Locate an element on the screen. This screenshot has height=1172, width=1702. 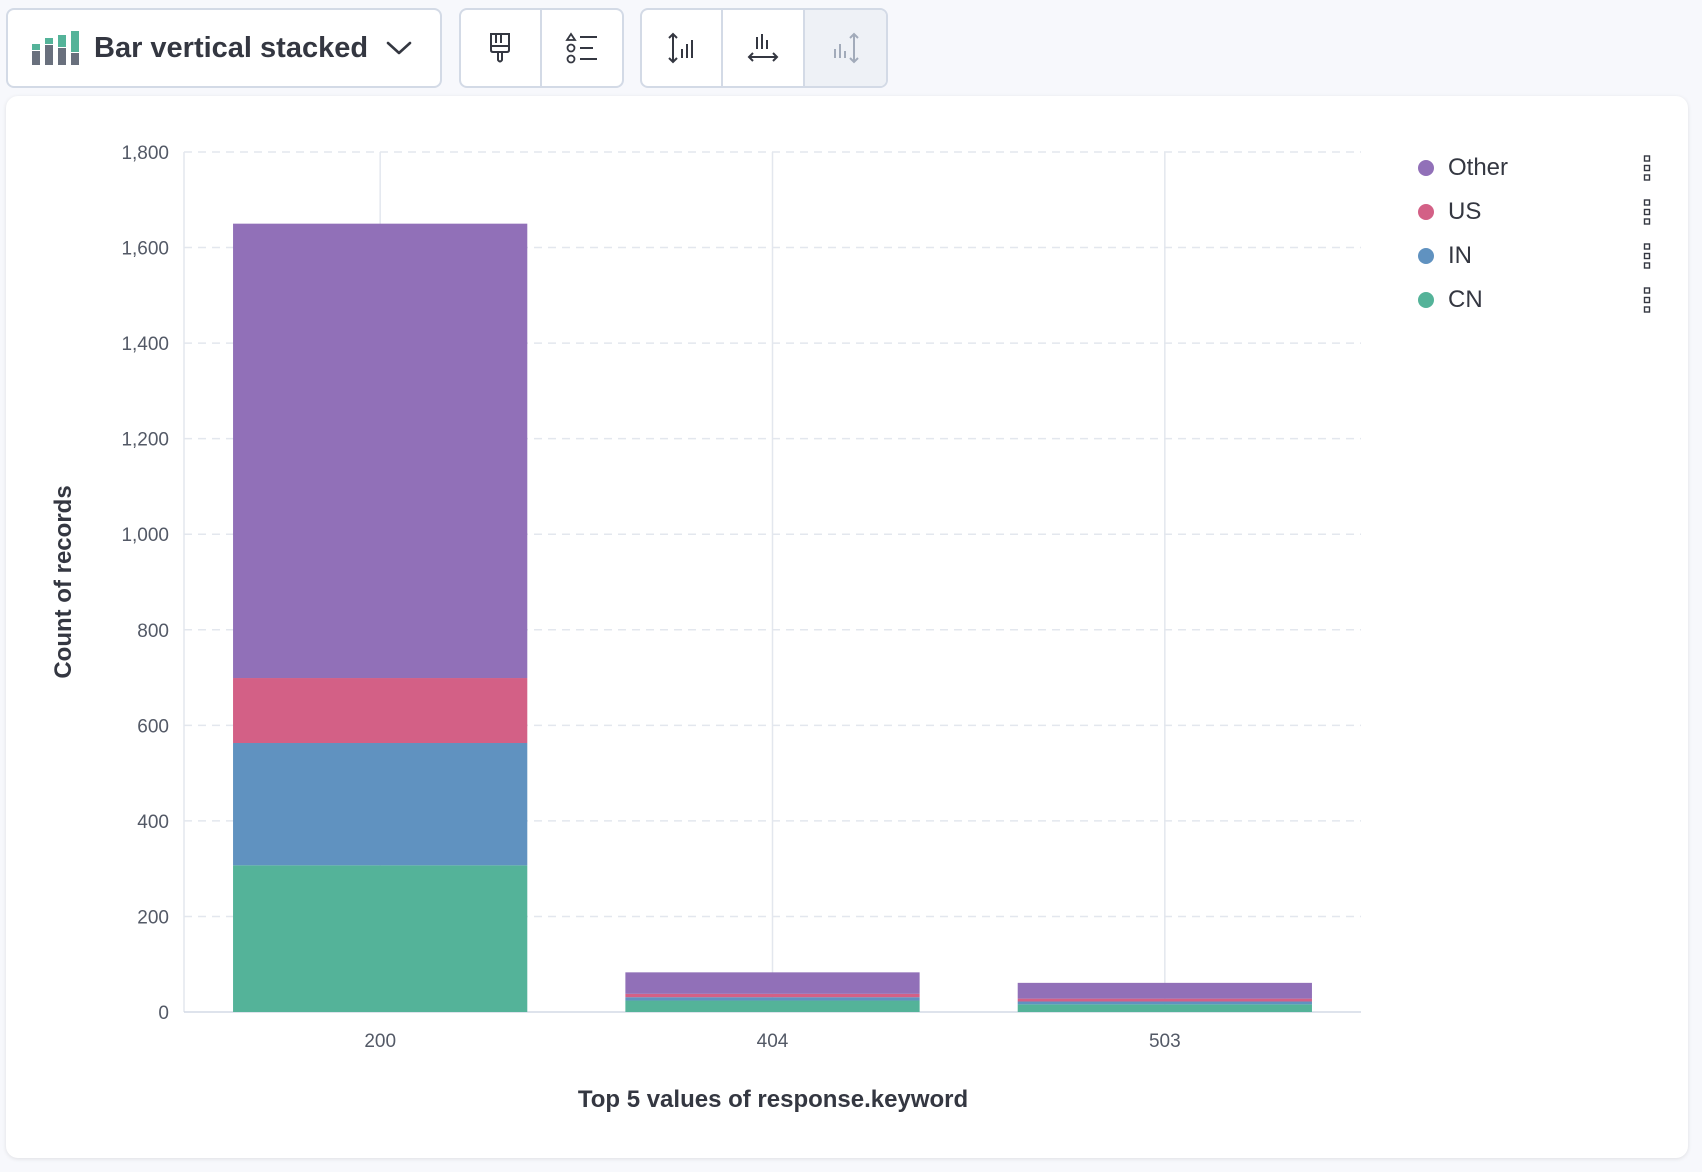
legend-item: IN is located at coordinates (1536, 256).